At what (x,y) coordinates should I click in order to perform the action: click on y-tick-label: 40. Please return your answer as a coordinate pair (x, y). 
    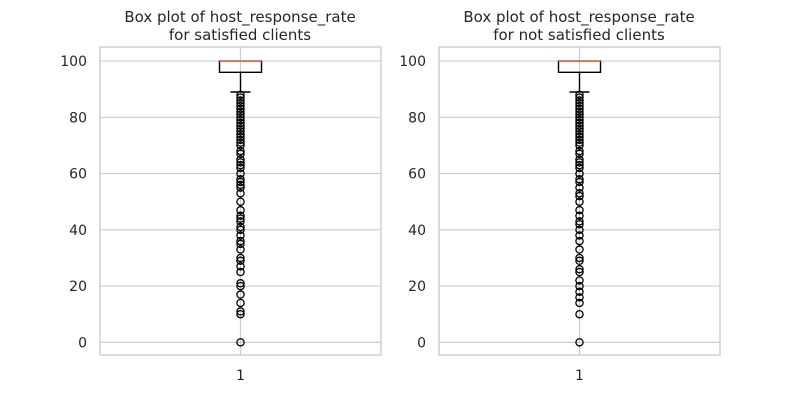
    Looking at the image, I should click on (78, 231).